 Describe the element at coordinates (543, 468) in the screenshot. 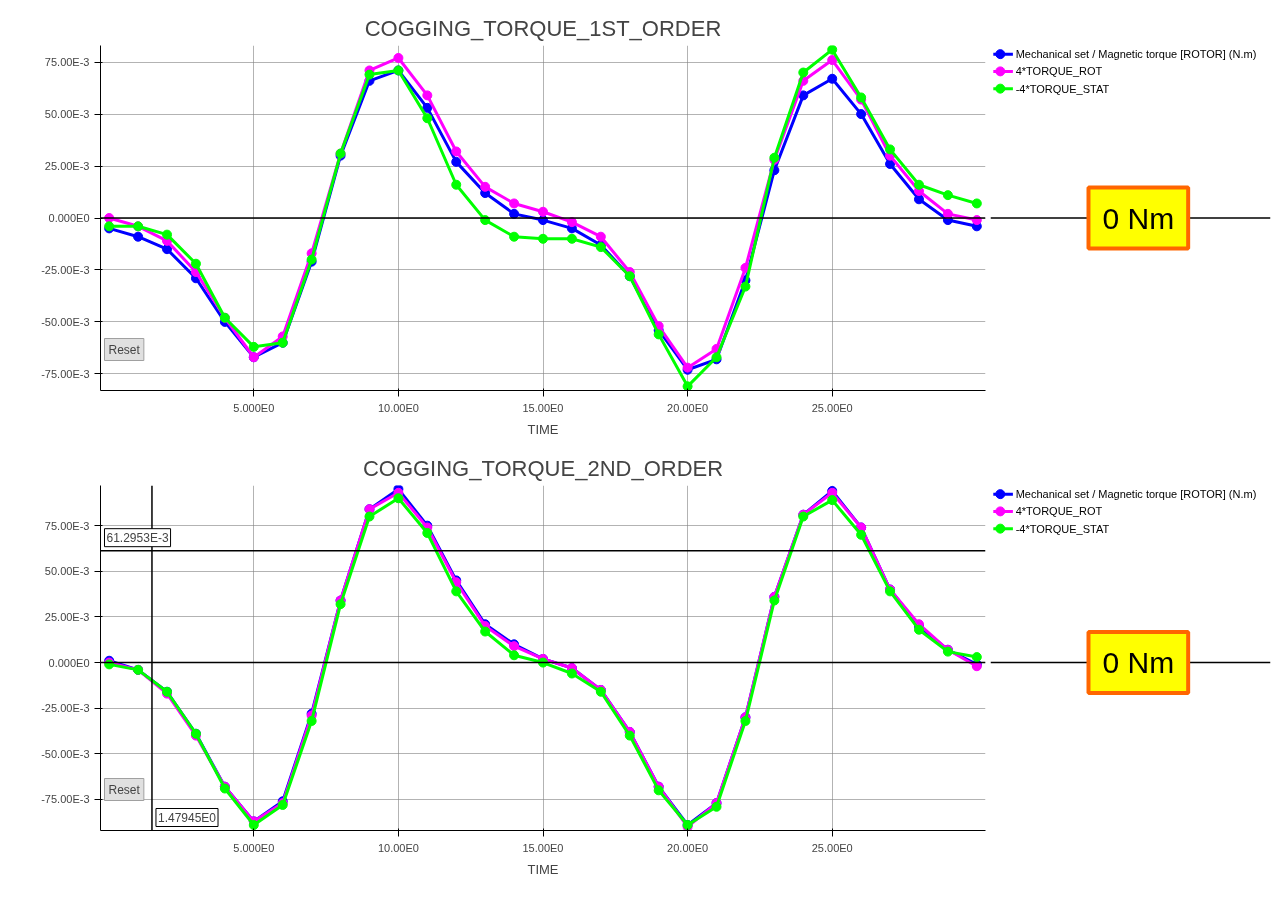

I see `chart-title: COGGING_TORQUE_2ND_ORDER` at that location.